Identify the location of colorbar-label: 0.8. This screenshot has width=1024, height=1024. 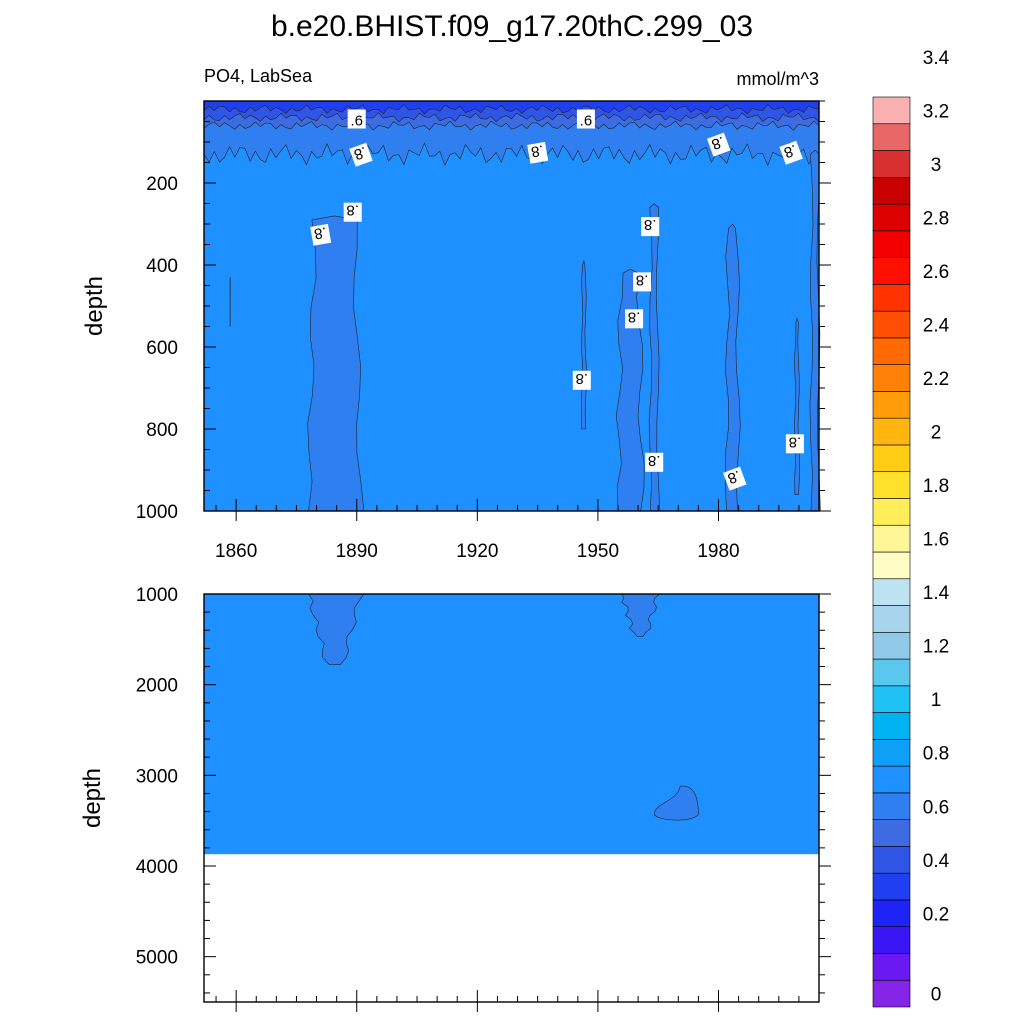
(936, 754).